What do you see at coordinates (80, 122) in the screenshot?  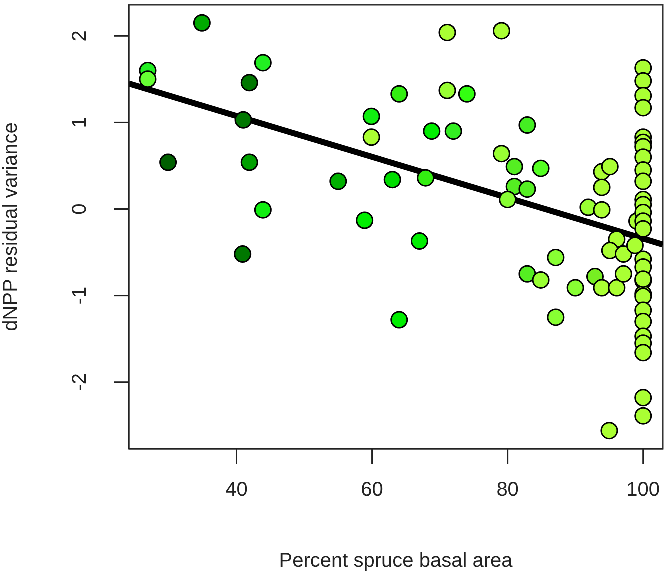 I see `y-tick-label: 1` at bounding box center [80, 122].